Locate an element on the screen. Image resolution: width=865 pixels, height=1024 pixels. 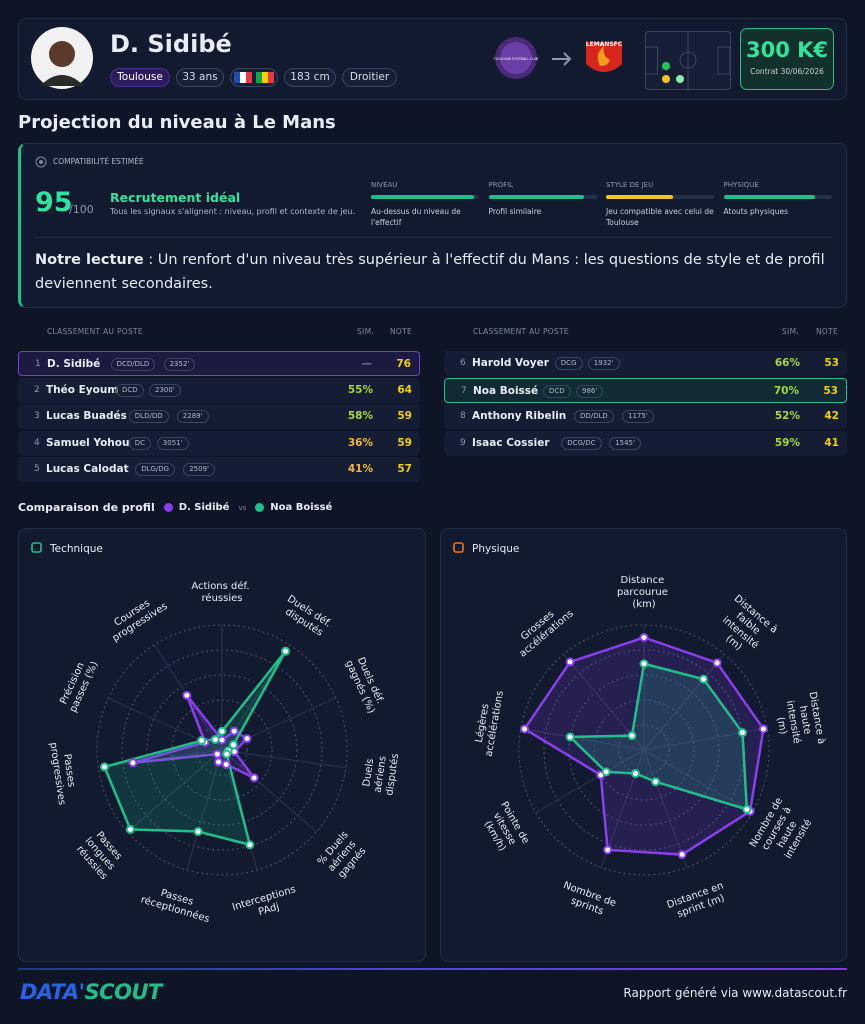
player-name: Lucas Calodat is located at coordinates (87, 469).